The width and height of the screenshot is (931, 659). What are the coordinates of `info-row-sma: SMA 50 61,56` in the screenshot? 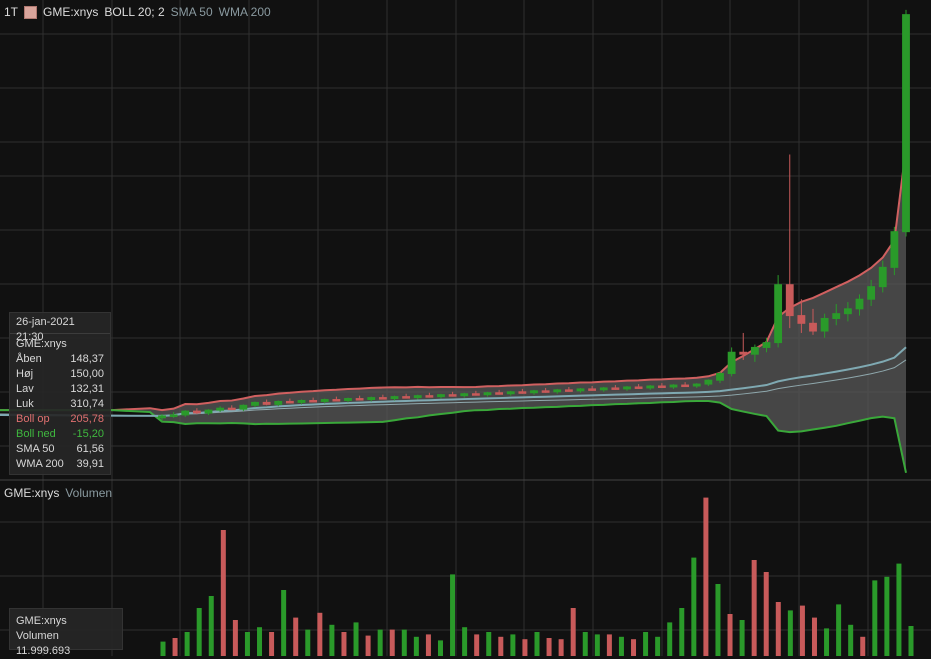 It's located at (60, 449).